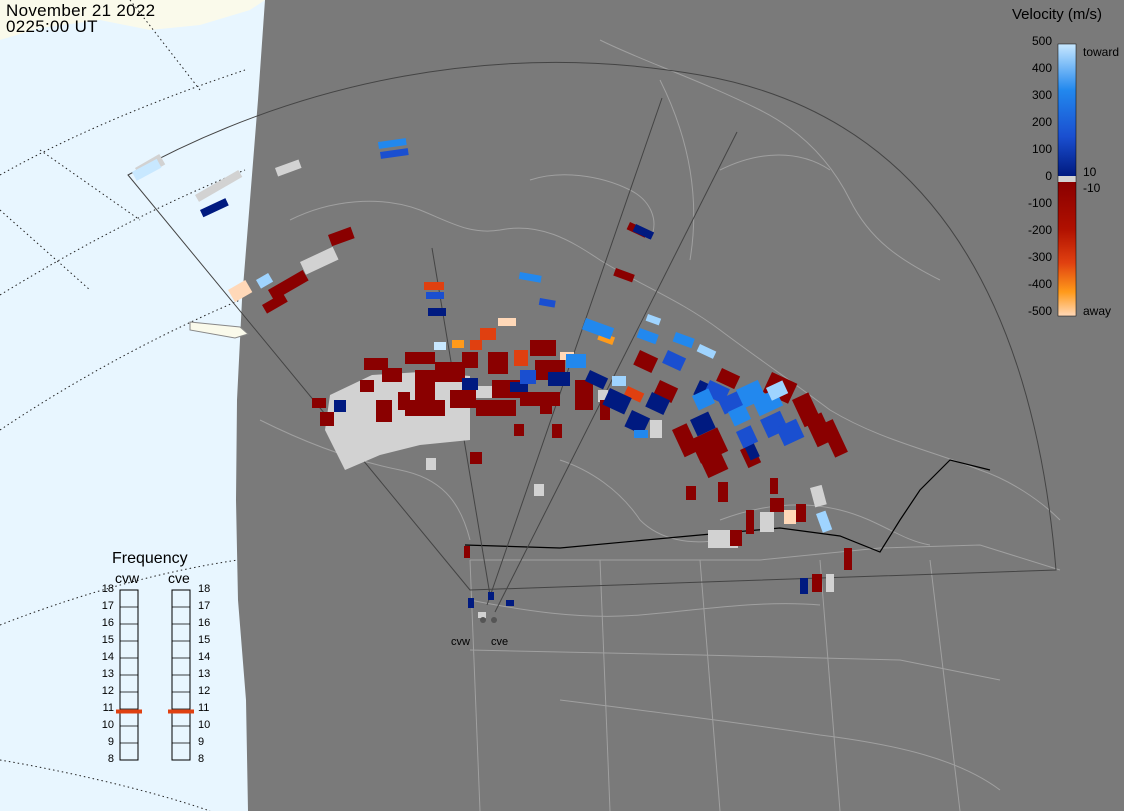 This screenshot has width=1124, height=811. What do you see at coordinates (110, 742) in the screenshot?
I see `frequency-tick-left: 9` at bounding box center [110, 742].